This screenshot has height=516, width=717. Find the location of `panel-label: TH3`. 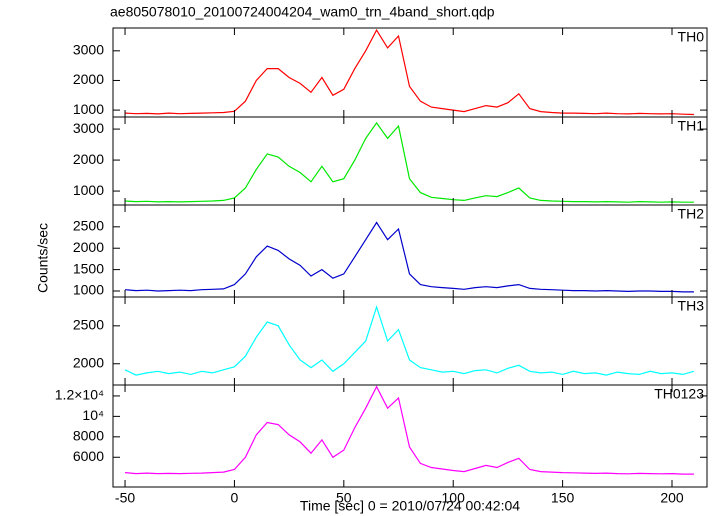

panel-label: TH3 is located at coordinates (691, 306).